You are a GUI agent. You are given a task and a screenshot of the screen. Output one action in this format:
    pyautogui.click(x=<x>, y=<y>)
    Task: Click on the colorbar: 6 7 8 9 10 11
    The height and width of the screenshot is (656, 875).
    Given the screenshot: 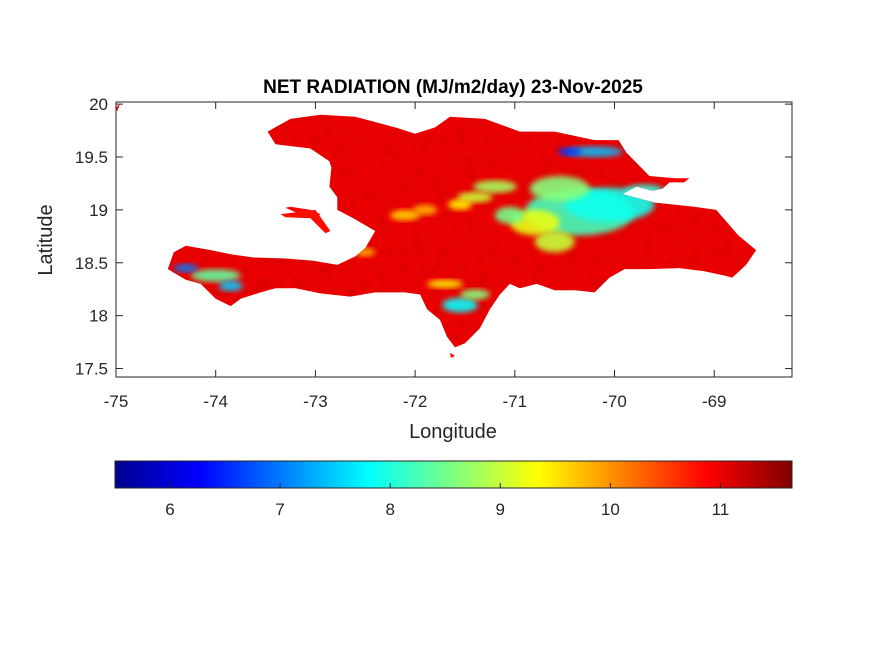 What is the action you would take?
    pyautogui.click(x=453, y=489)
    